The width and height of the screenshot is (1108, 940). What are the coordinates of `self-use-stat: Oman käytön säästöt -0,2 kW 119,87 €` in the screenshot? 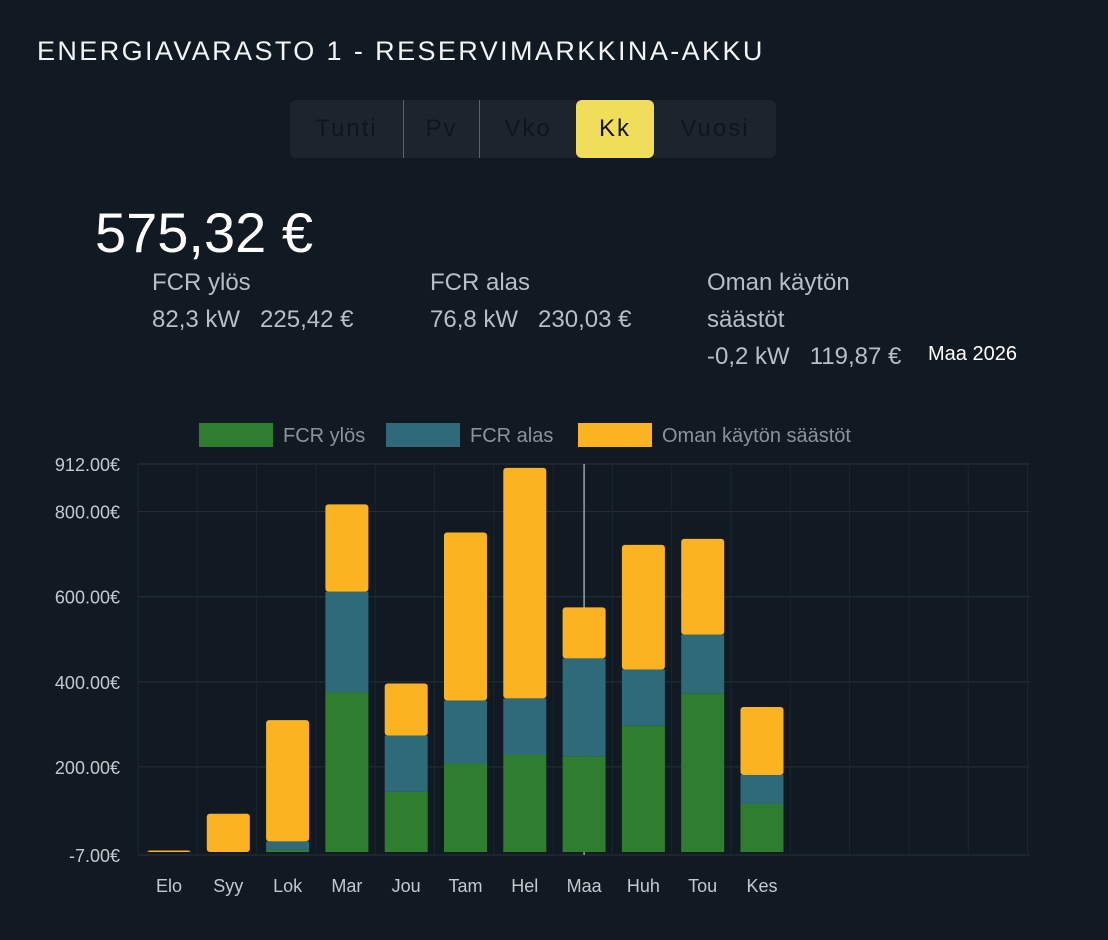 It's located at (804, 319).